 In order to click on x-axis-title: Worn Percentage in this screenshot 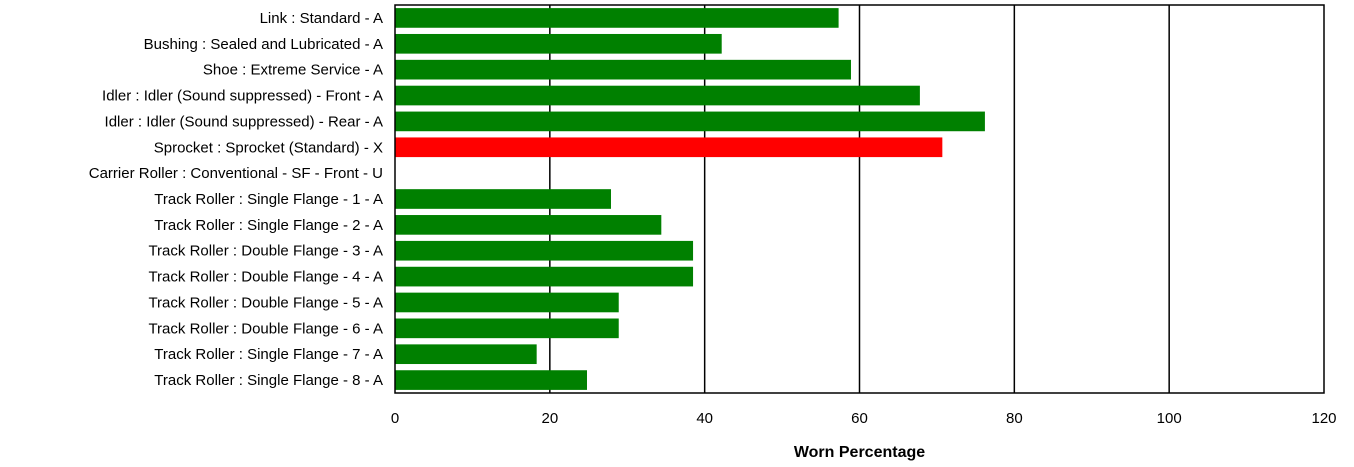, I will do `click(859, 452)`.